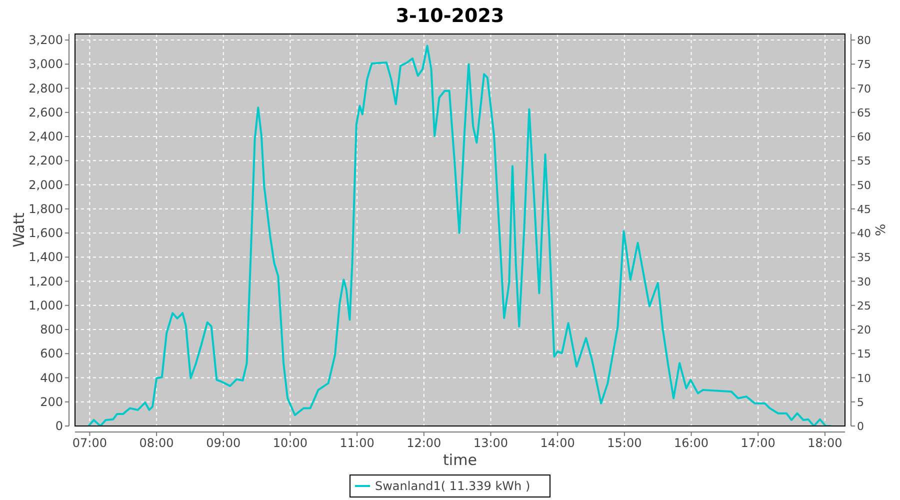  I want to click on x-tick-label: 13:00, so click(490, 443).